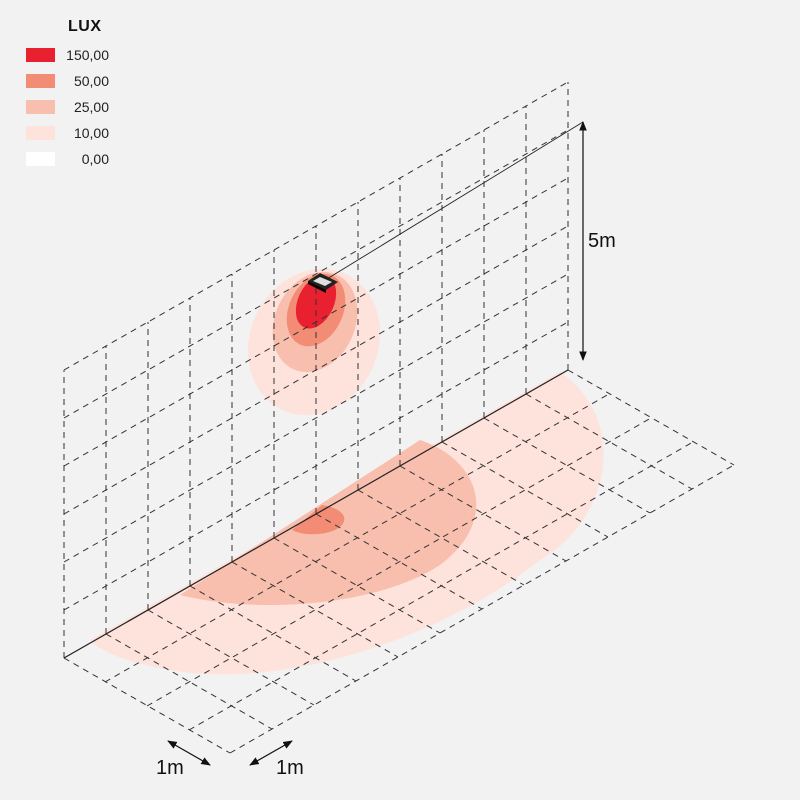 The image size is (800, 800). Describe the element at coordinates (67, 81) in the screenshot. I see `legend-item: 50,00` at that location.